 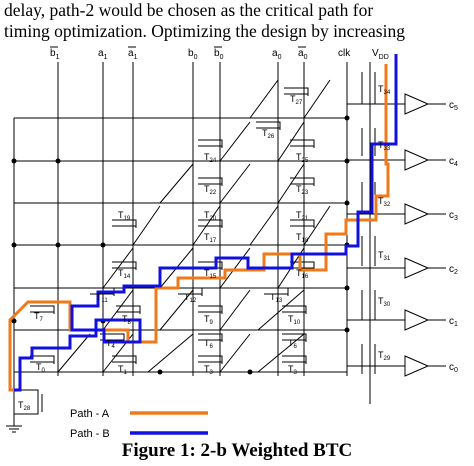 What do you see at coordinates (277, 54) in the screenshot?
I see `label-a0: a0` at bounding box center [277, 54].